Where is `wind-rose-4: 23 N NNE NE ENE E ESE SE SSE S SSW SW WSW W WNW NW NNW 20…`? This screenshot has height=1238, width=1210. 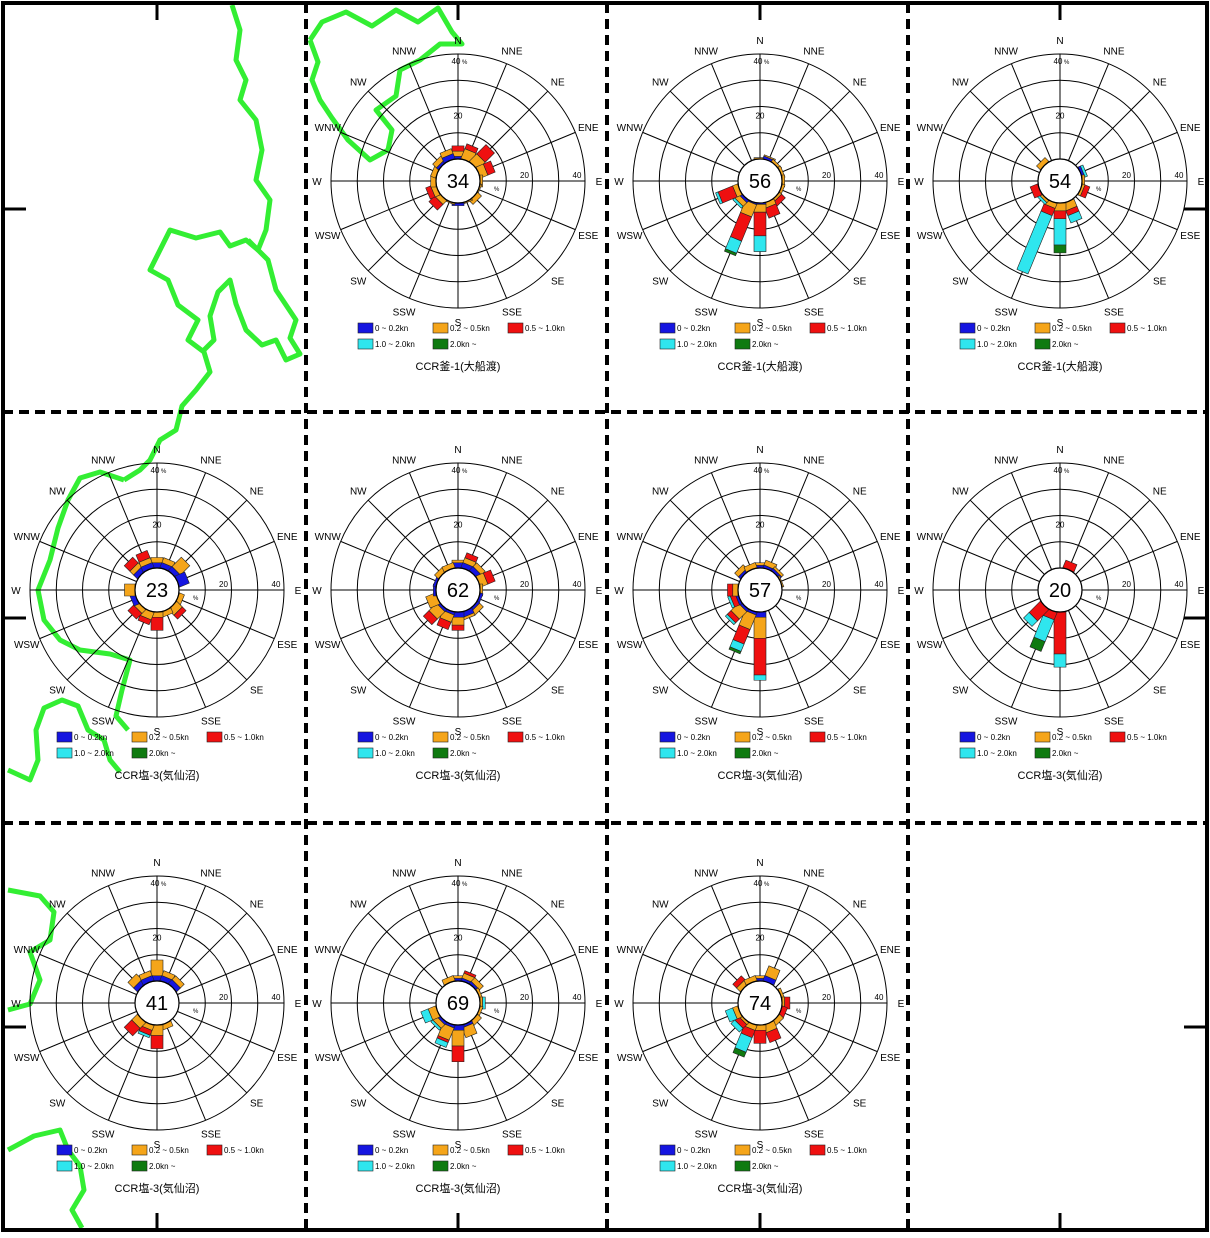
wind-rose-4: 23 N NNE NE ENE E ESE SE SSE S SSW SW WSW W WNW NW NNW 20… is located at coordinates (156, 613).